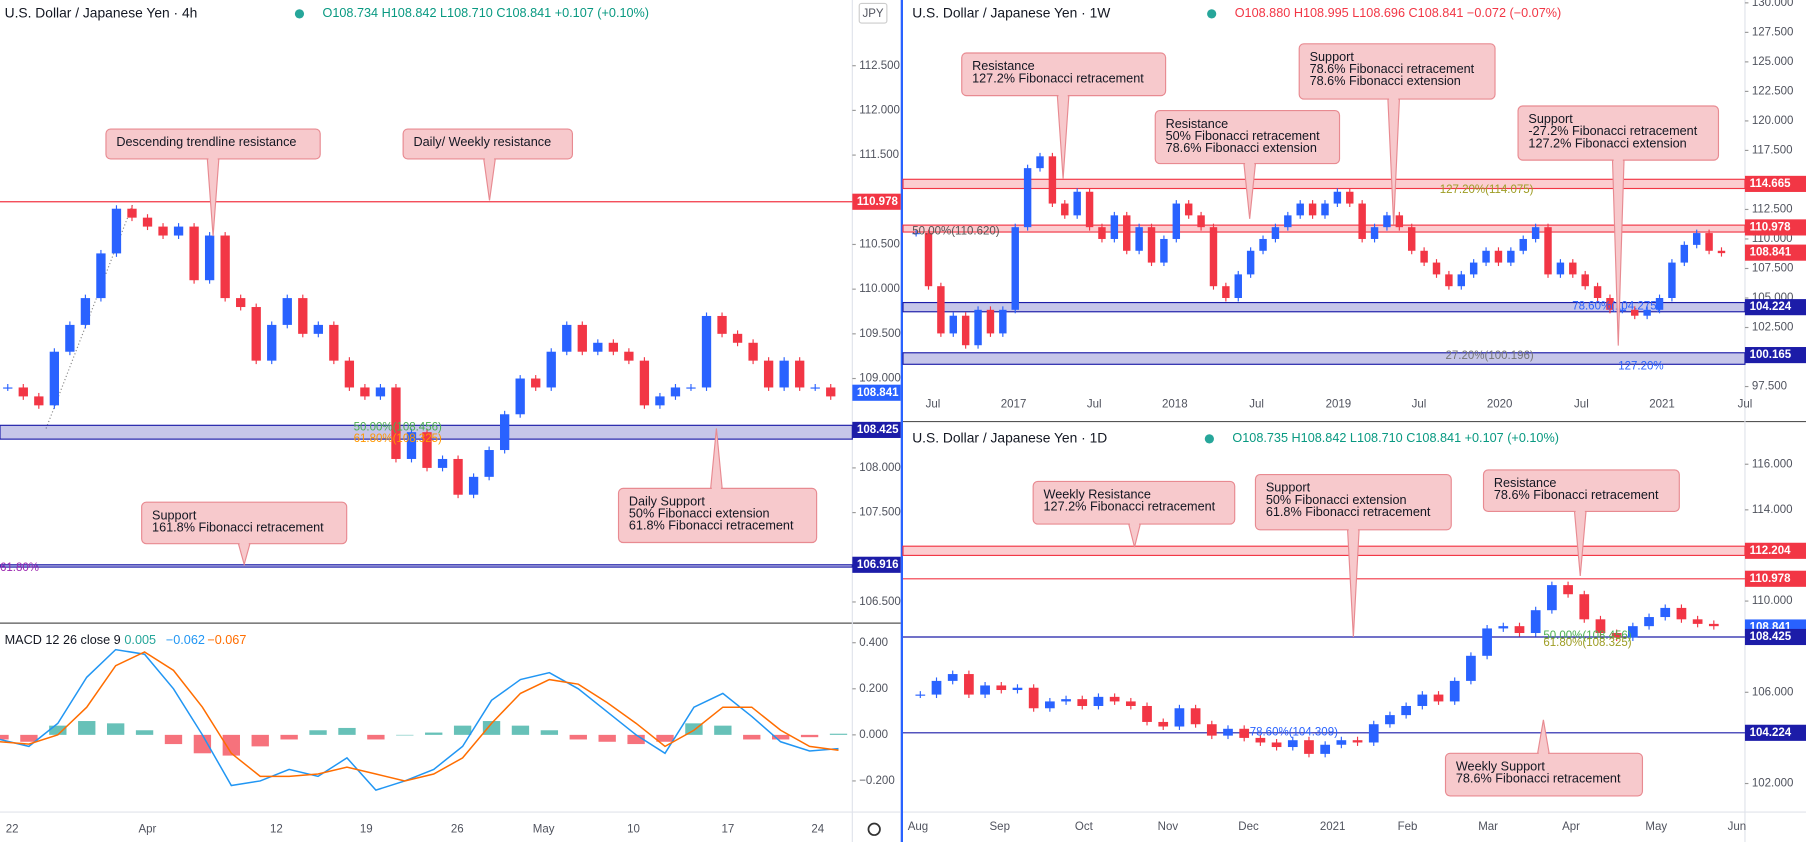 The image size is (1806, 842). I want to click on y-tick-label: 111.500, so click(879, 155).